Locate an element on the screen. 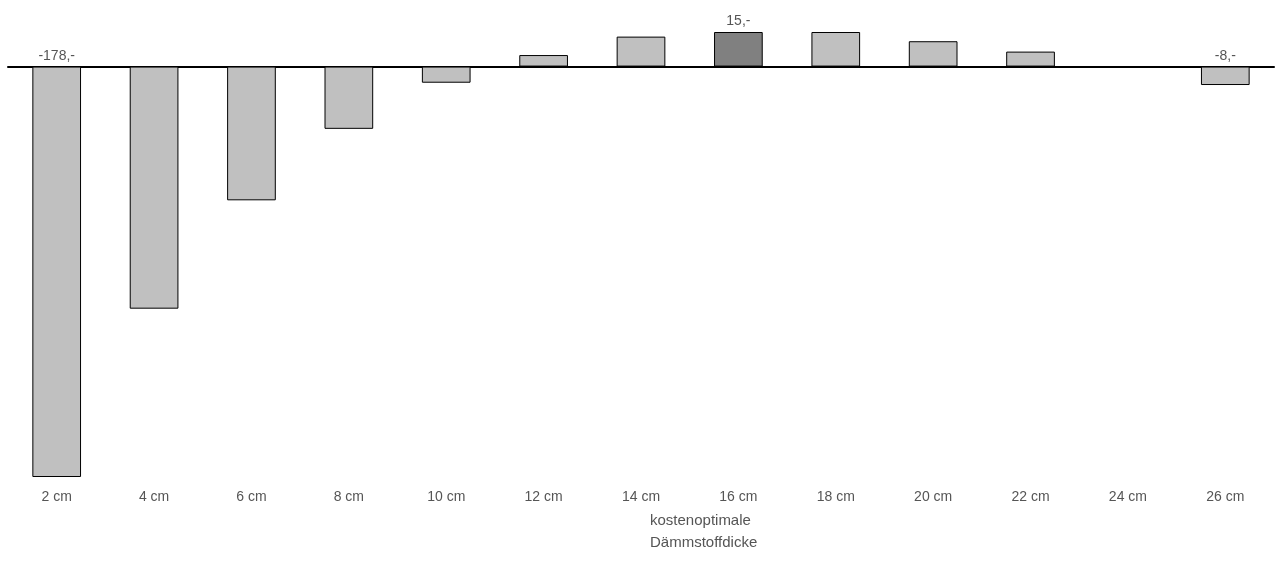 The height and width of the screenshot is (561, 1281). x-tick-label: 4 cm is located at coordinates (154, 496).